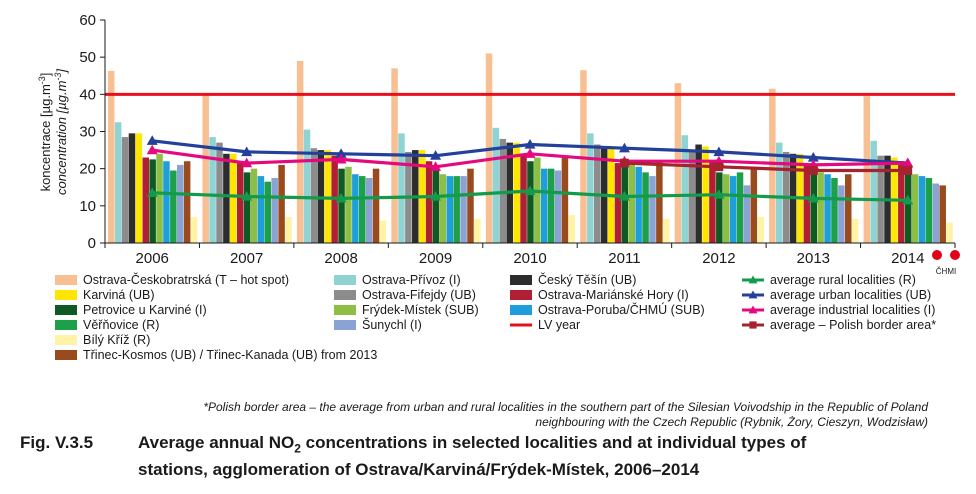 The width and height of the screenshot is (976, 494). What do you see at coordinates (348, 204) in the screenshot?
I see `bar-8-2008` at bounding box center [348, 204].